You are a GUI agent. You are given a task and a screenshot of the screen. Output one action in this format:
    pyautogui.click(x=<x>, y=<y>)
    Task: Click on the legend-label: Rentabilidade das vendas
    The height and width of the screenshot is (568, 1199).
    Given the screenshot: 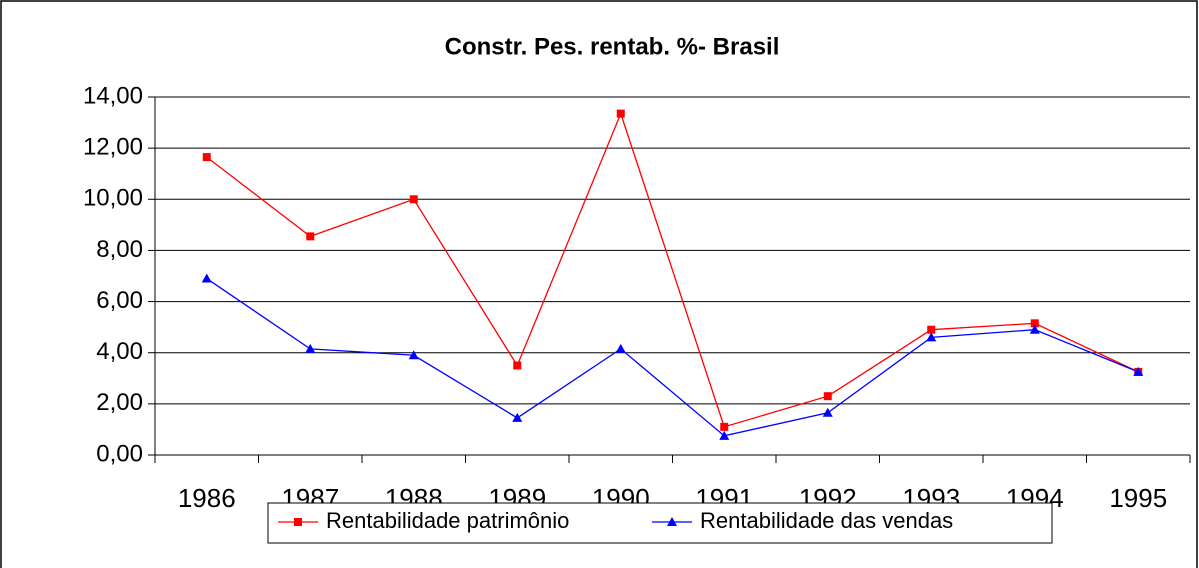 What is the action you would take?
    pyautogui.click(x=826, y=520)
    